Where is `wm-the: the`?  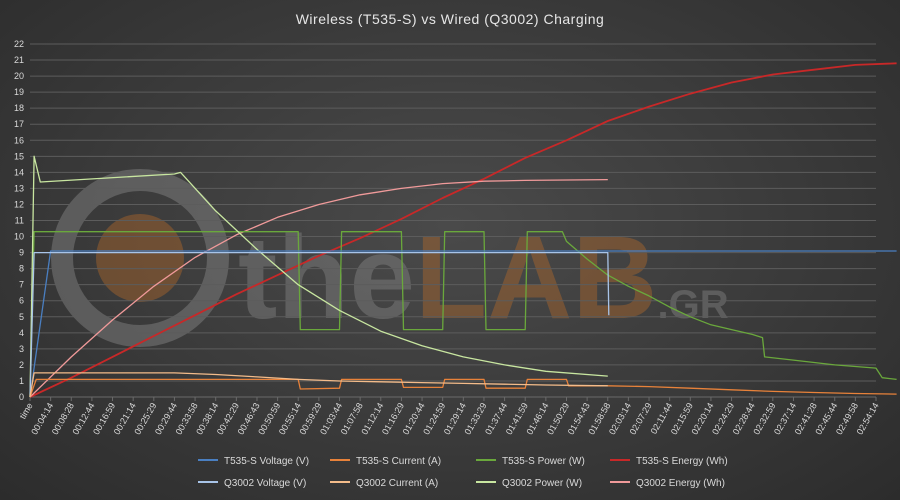 wm-the: the is located at coordinates (326, 278).